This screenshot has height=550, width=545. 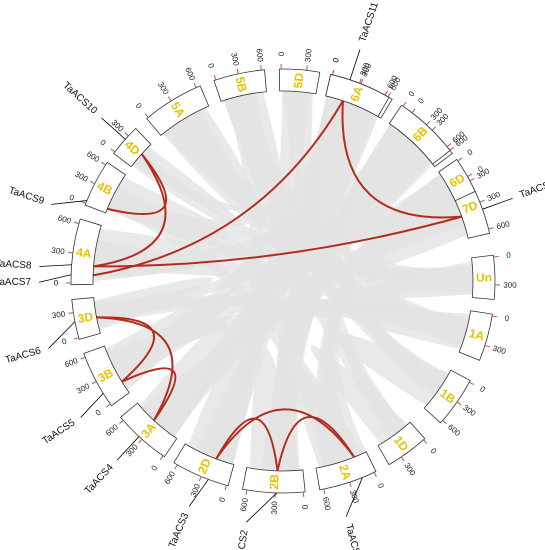 I want to click on chromosome-label: 3D, so click(x=86, y=317).